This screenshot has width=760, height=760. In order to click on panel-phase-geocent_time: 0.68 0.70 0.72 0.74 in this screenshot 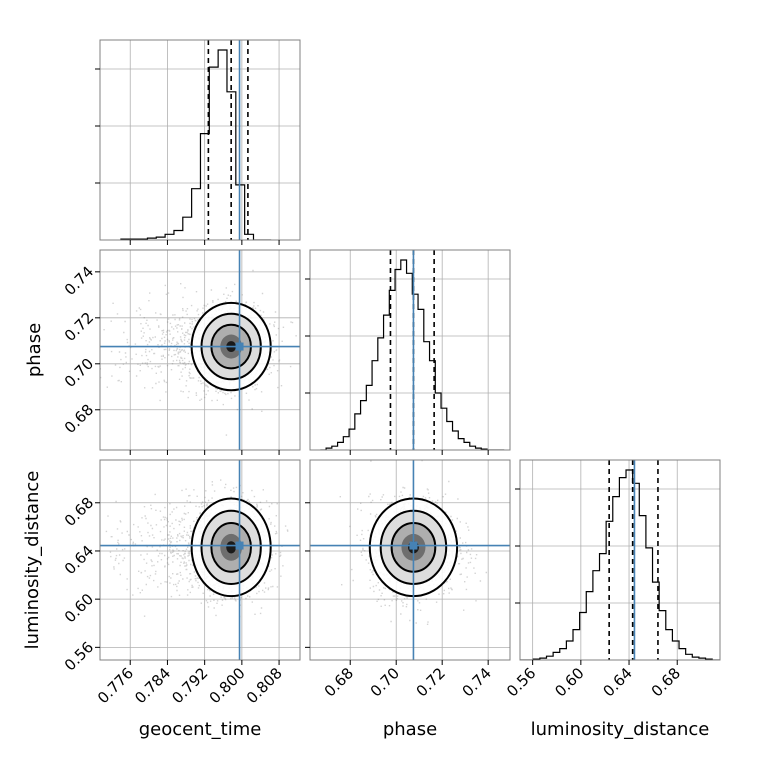, I will do `click(181, 352)`.